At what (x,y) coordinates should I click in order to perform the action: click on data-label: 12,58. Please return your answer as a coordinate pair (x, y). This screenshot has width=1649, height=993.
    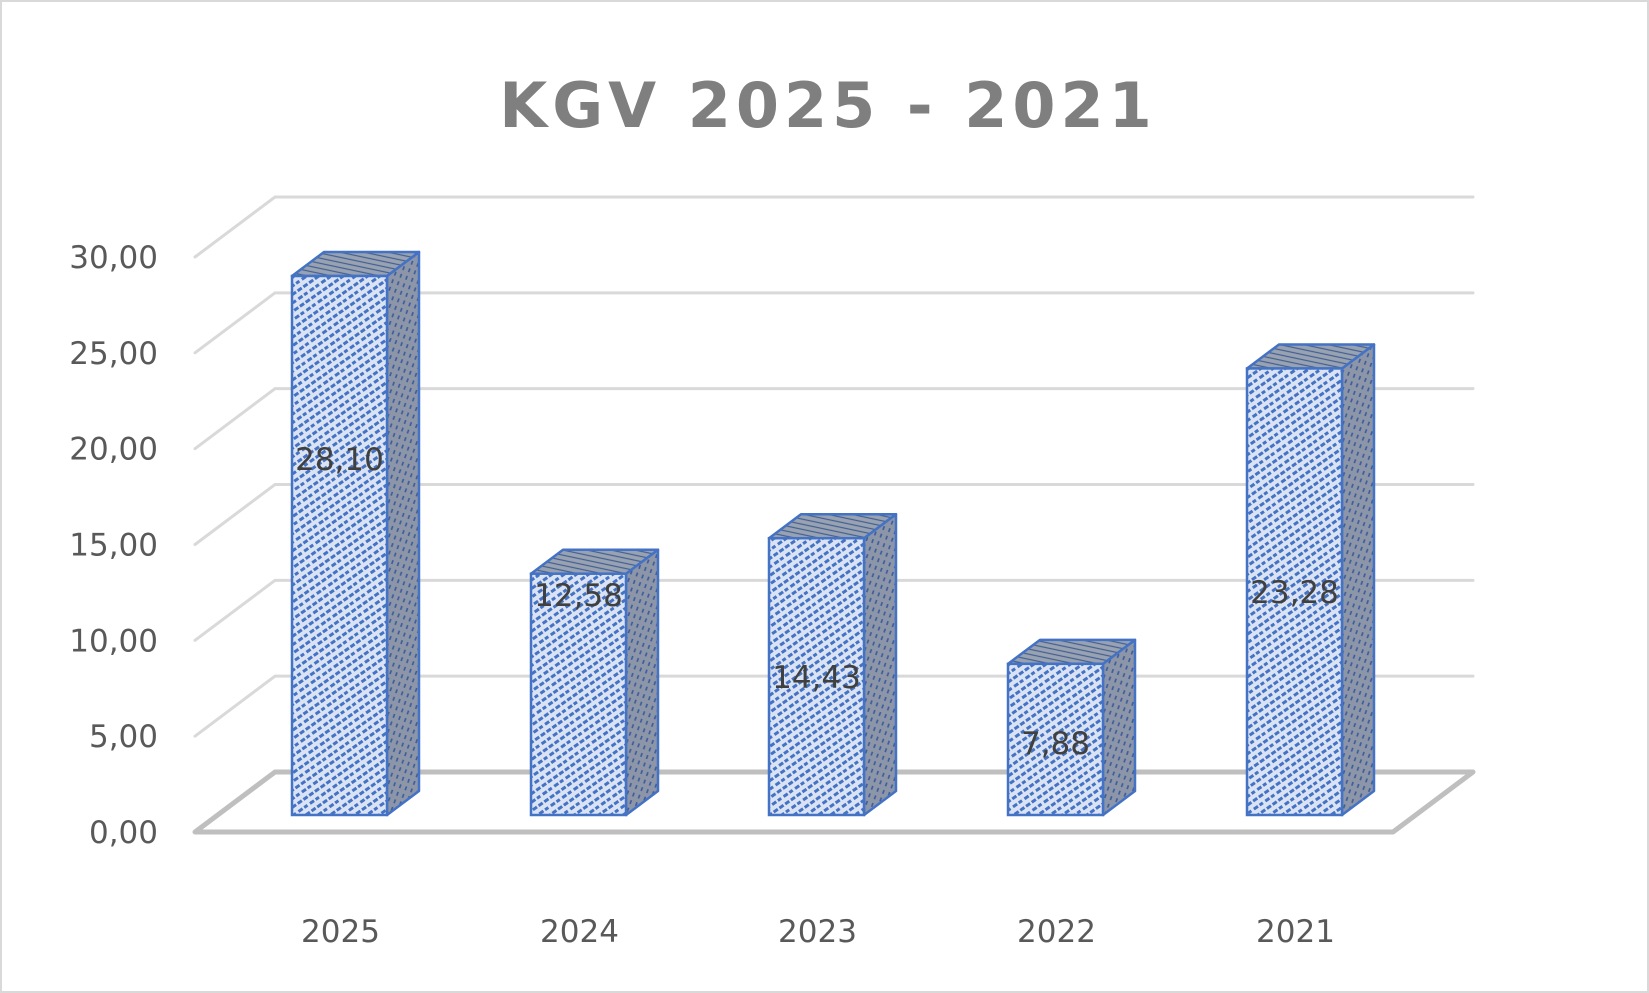
    Looking at the image, I should click on (578, 596).